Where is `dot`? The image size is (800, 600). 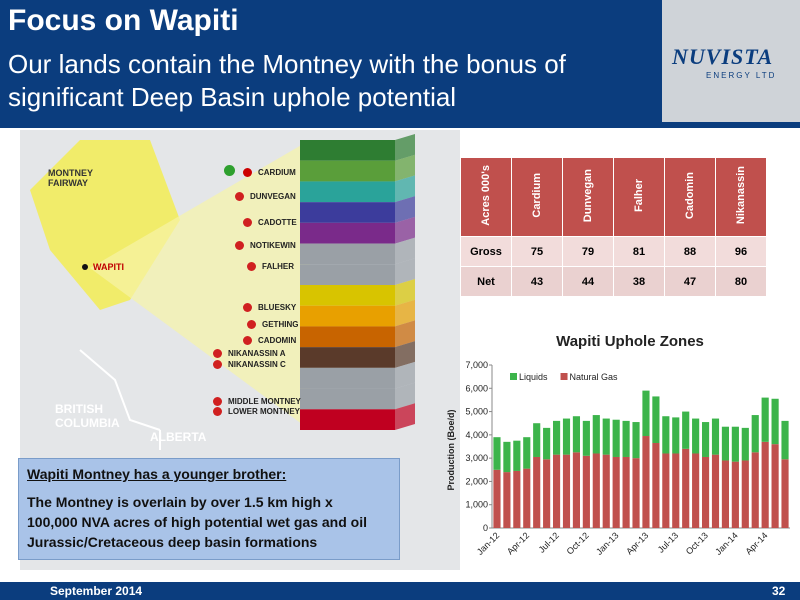
dot is located at coordinates (85, 267).